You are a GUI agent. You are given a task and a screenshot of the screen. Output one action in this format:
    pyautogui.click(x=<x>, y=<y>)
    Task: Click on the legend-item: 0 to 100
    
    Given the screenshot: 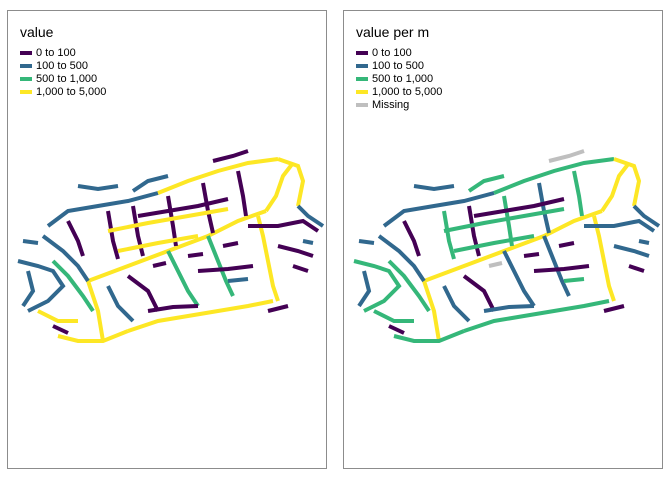 What is the action you would take?
    pyautogui.click(x=399, y=52)
    